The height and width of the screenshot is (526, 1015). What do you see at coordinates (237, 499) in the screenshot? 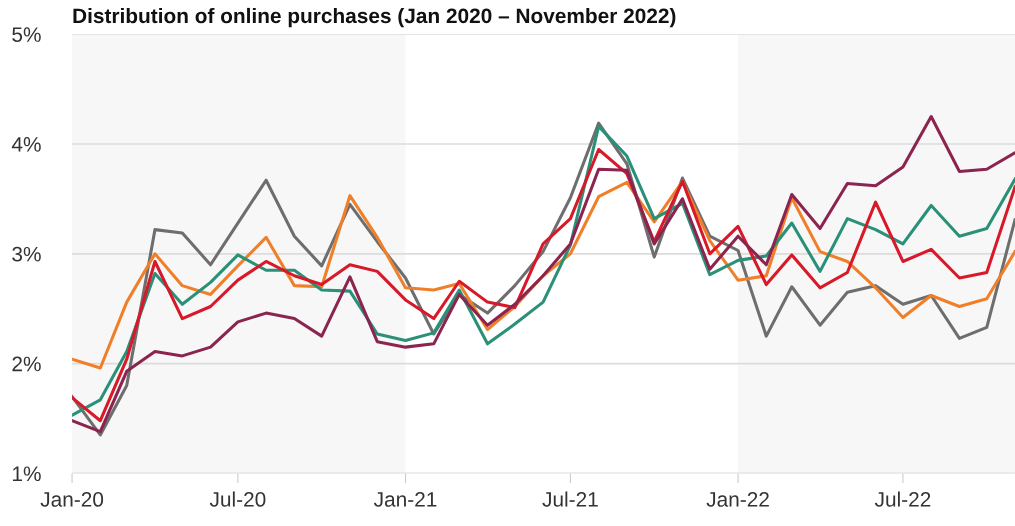
I see `x-tick-label: Jul-20` at bounding box center [237, 499].